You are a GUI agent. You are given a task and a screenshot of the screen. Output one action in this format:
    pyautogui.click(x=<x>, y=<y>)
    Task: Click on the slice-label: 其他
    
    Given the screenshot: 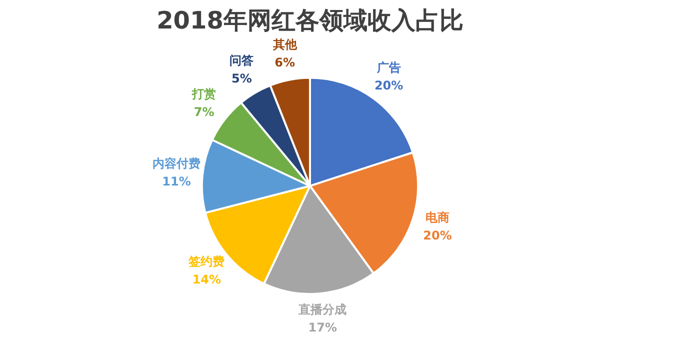 What is the action you would take?
    pyautogui.click(x=285, y=44)
    